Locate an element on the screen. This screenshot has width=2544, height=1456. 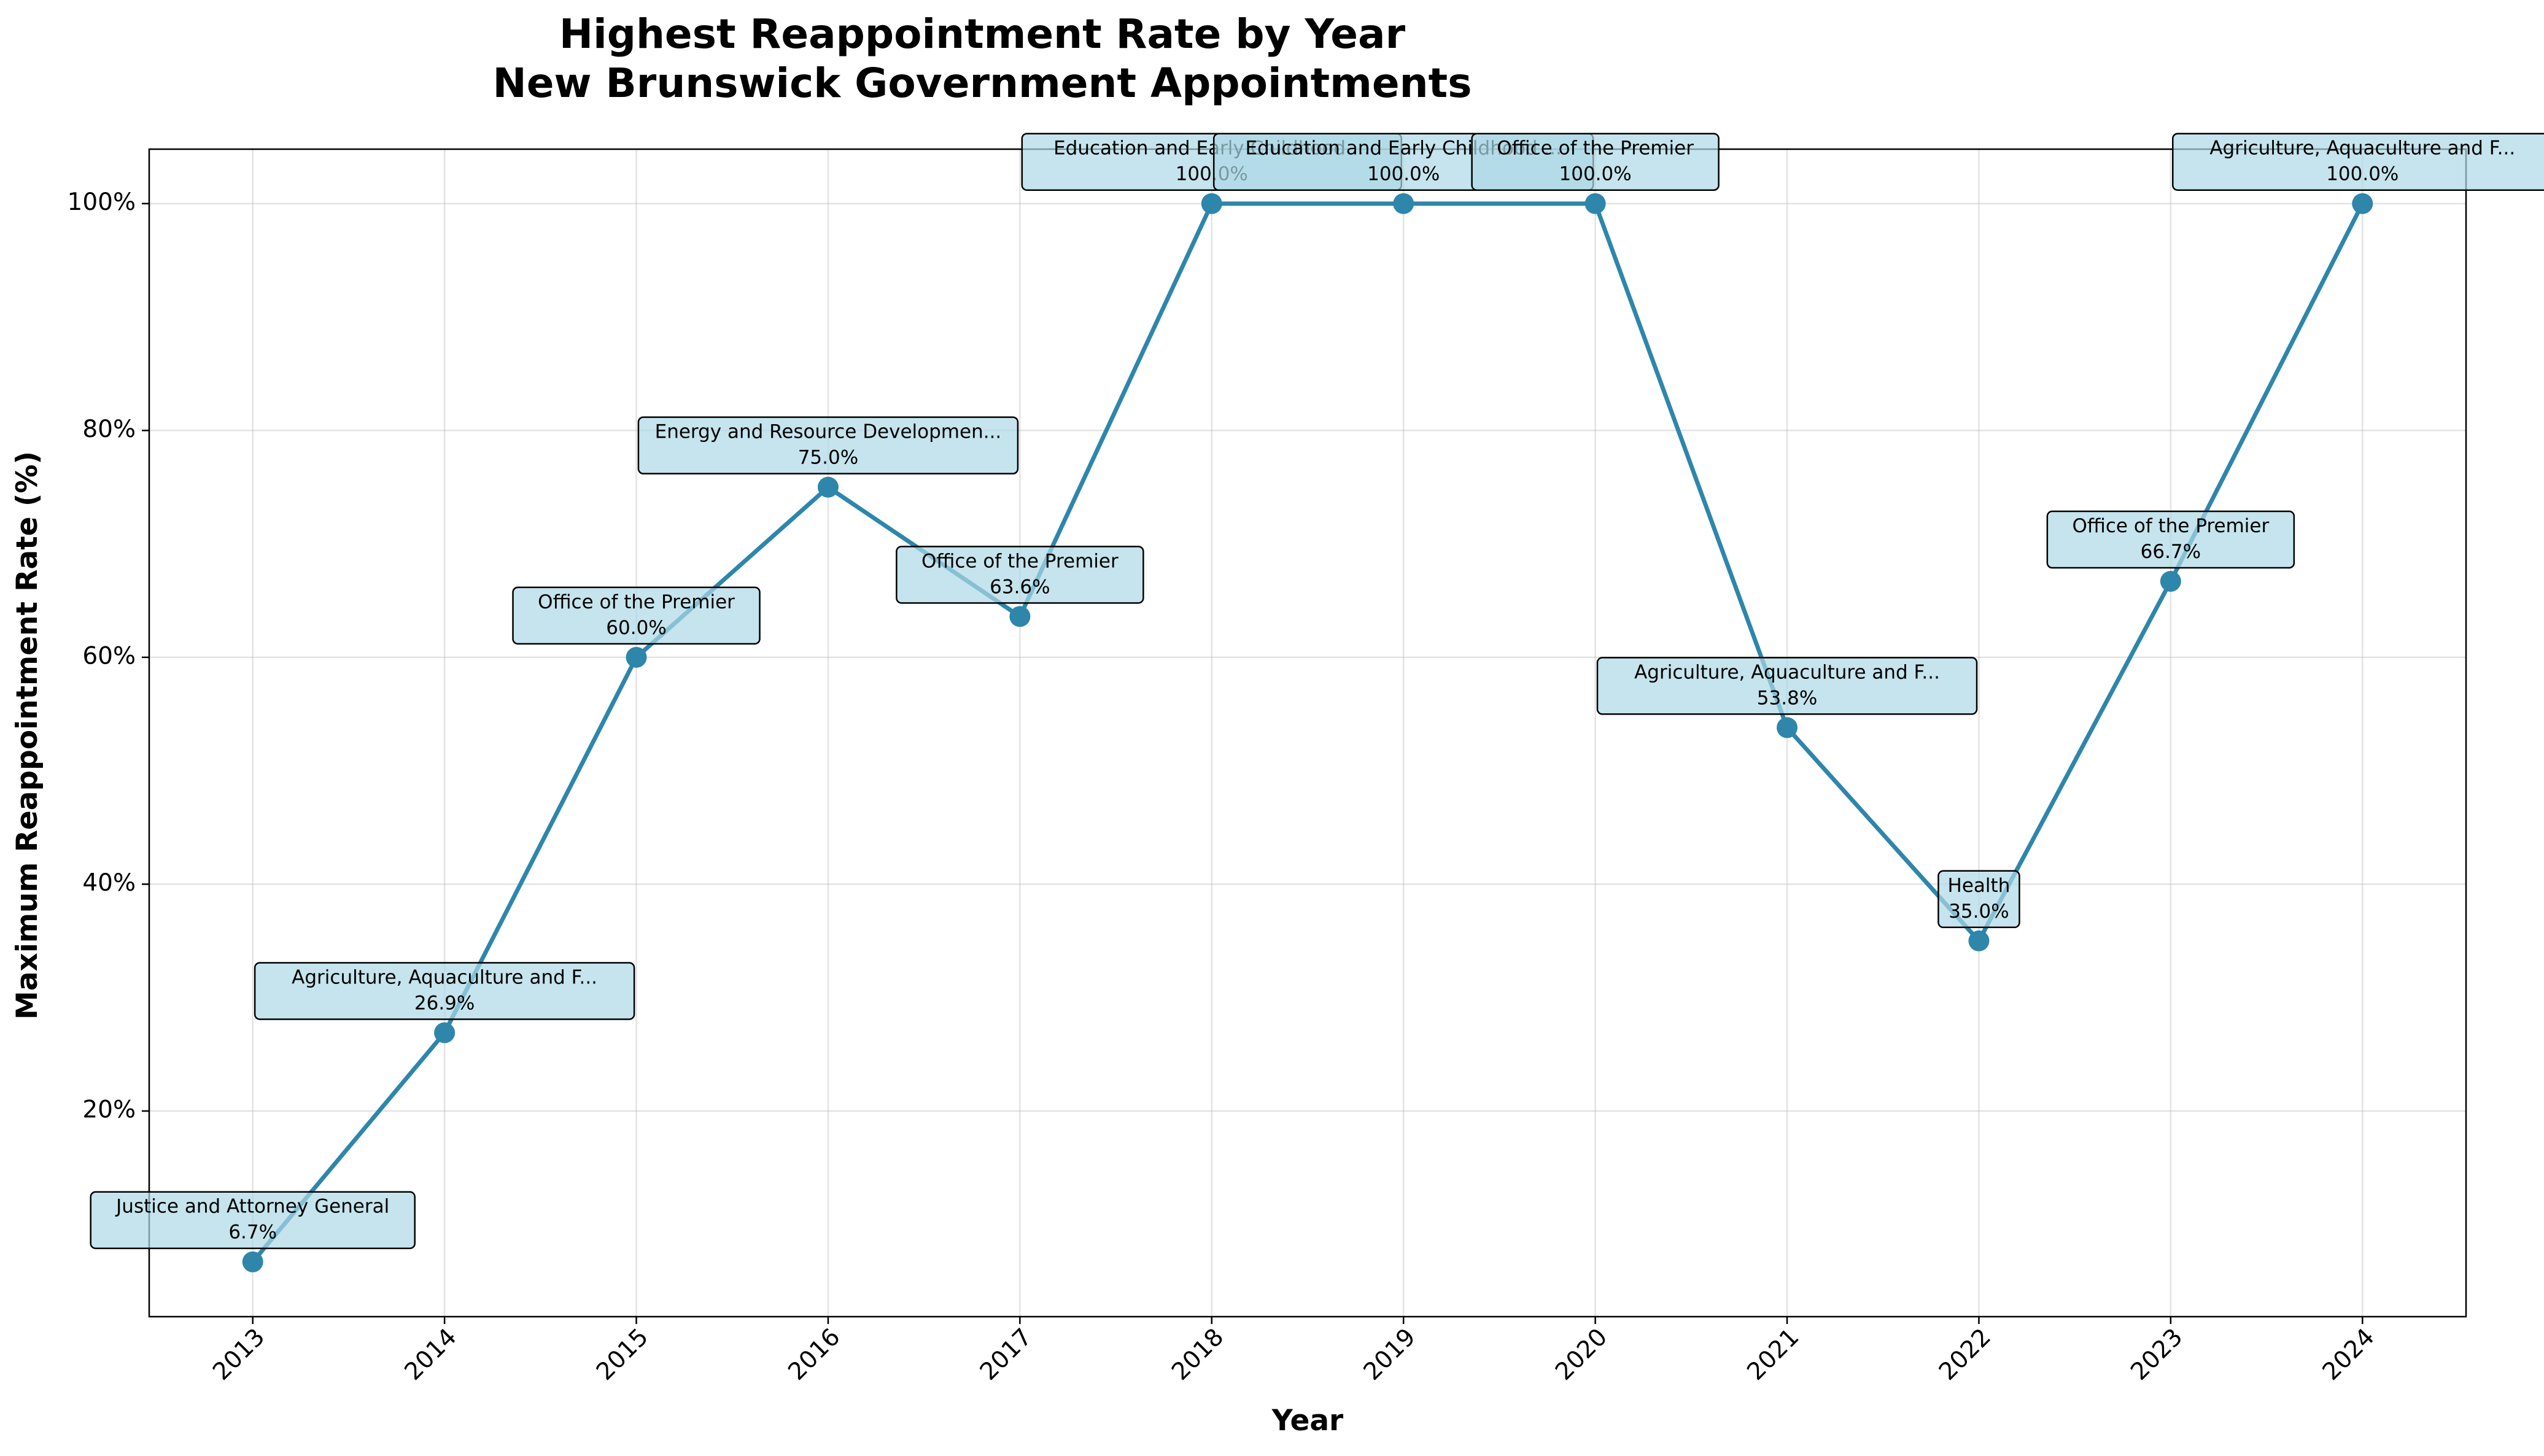
annotation-value: 35.0% is located at coordinates (1979, 911).